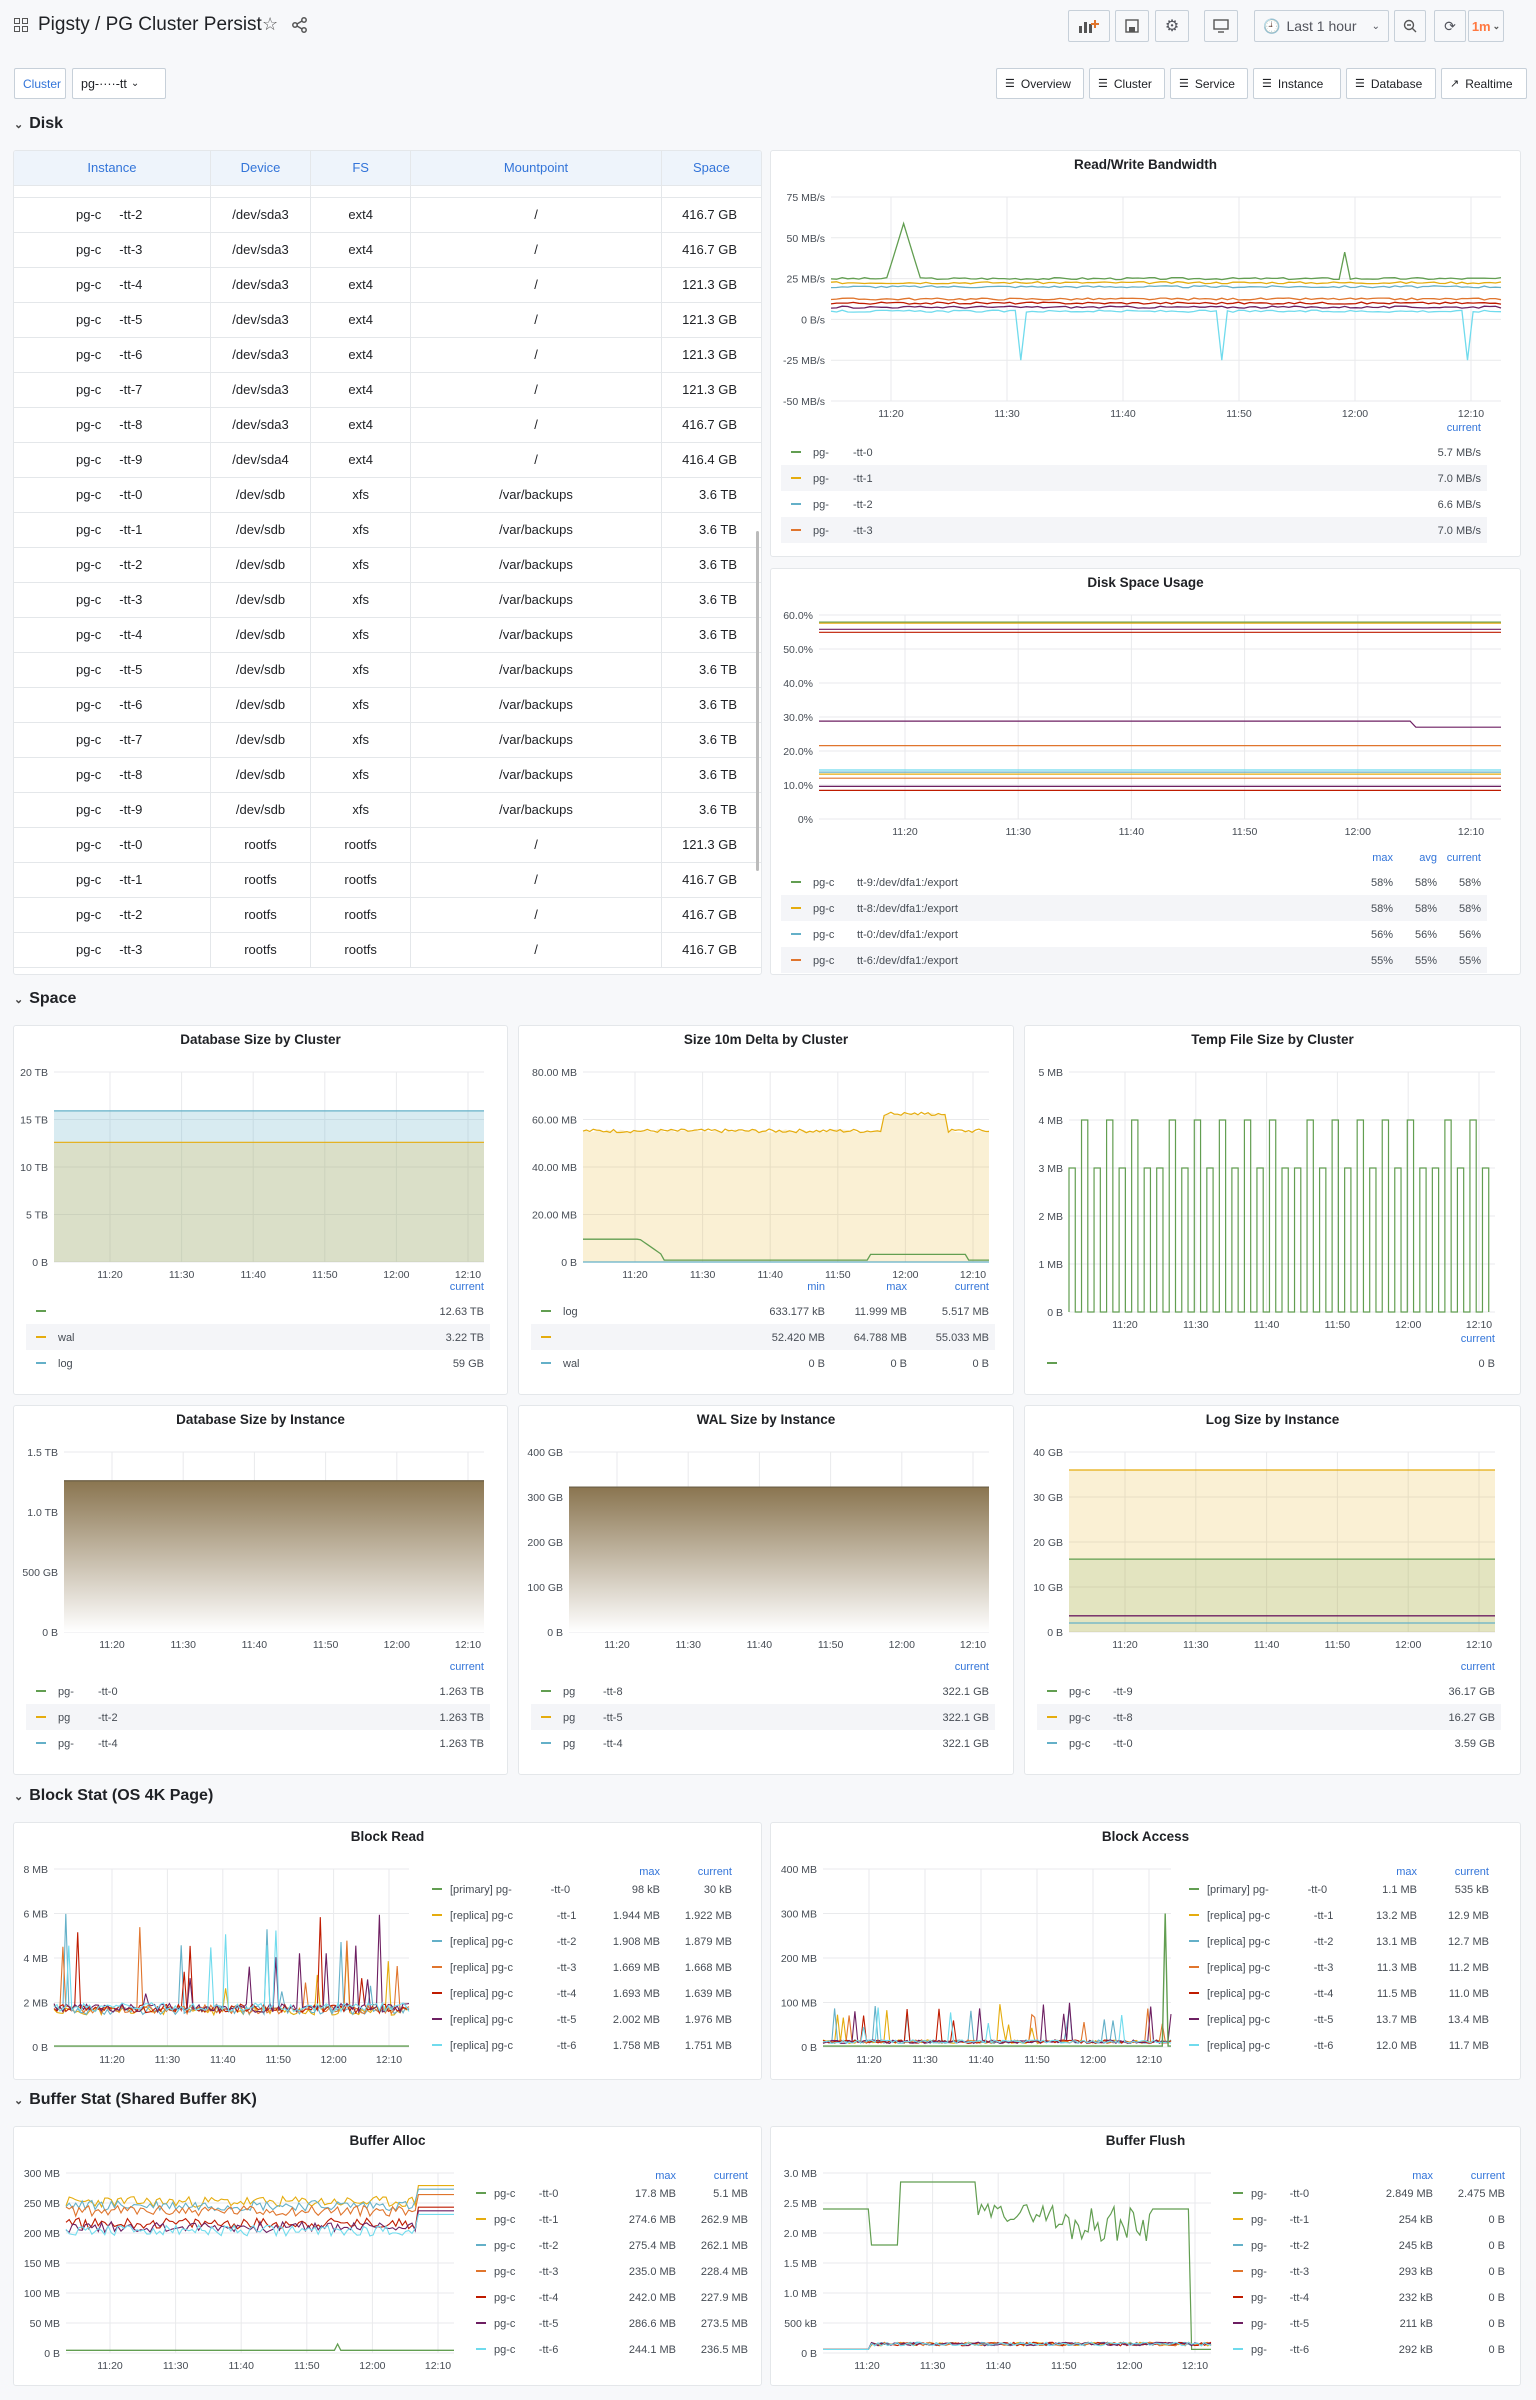 The width and height of the screenshot is (1536, 2400). I want to click on table-row: pg-c -tt-2 rootfs rootfs/416.7 GB, so click(387, 915).